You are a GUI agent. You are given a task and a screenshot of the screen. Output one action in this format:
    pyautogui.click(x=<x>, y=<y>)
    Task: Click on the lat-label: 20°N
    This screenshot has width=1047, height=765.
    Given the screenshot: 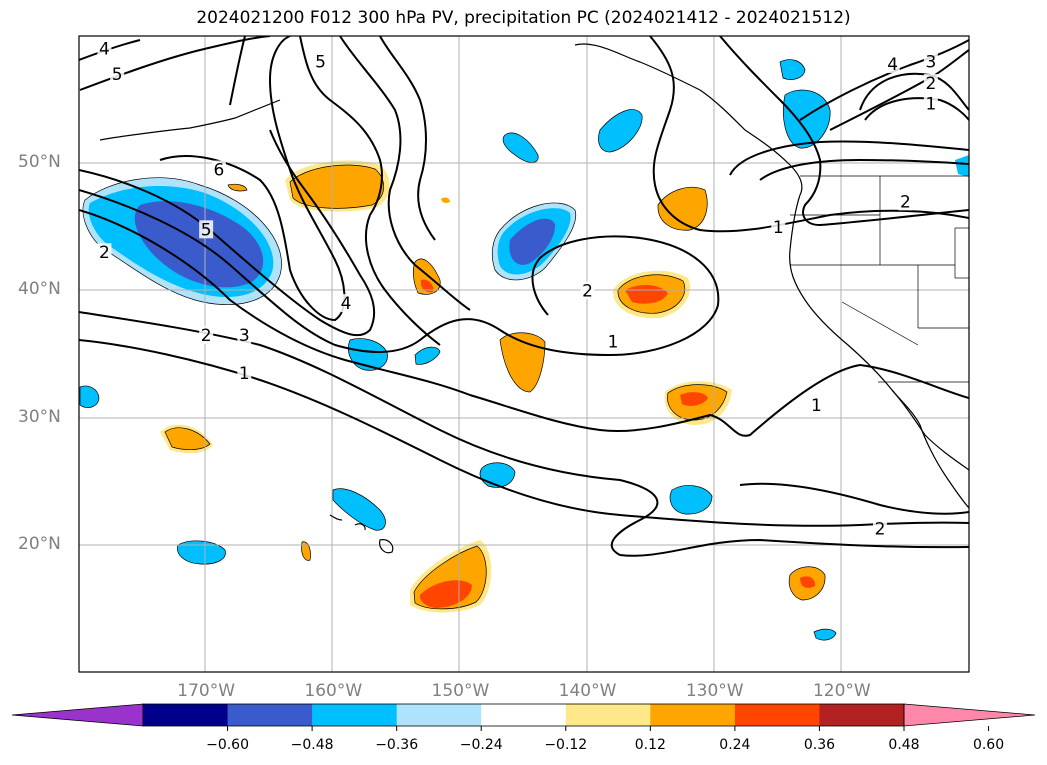 What is the action you would take?
    pyautogui.click(x=39, y=543)
    